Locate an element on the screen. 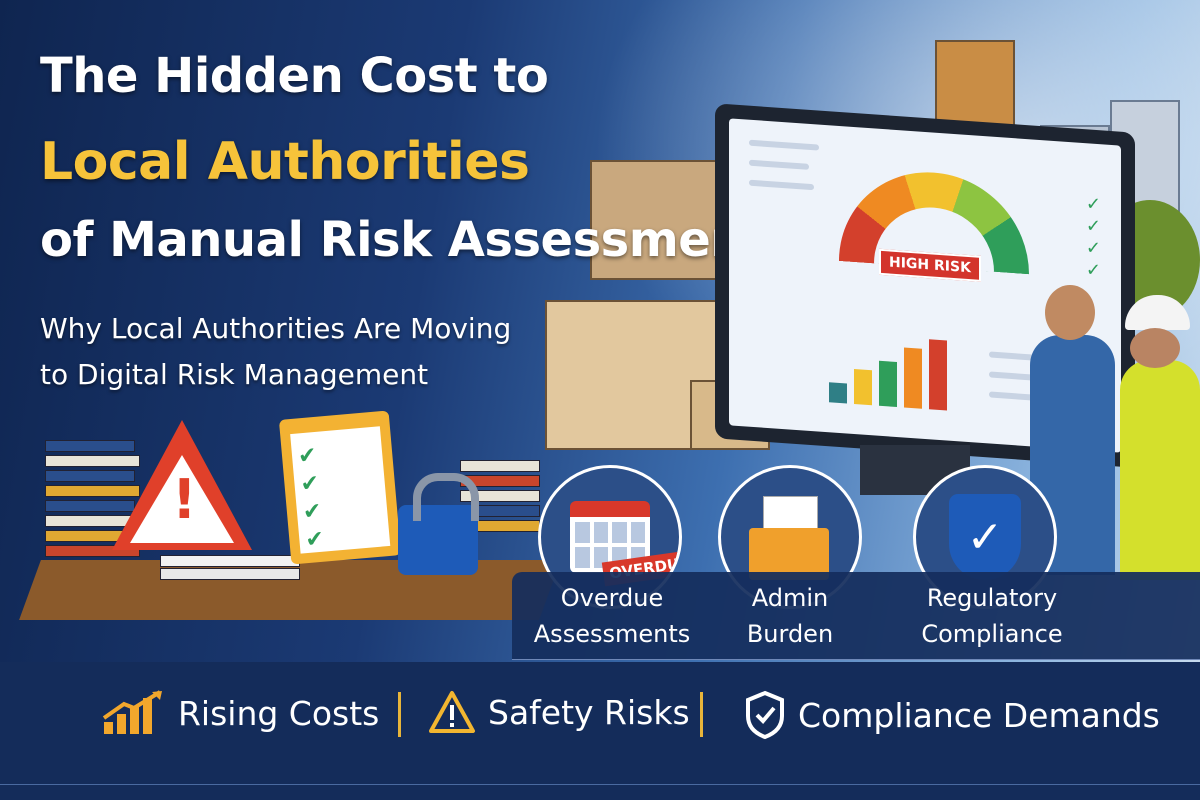 The height and width of the screenshot is (800, 1200). subtitle-line-1: Why Local Authorities Are Moving is located at coordinates (276, 328).